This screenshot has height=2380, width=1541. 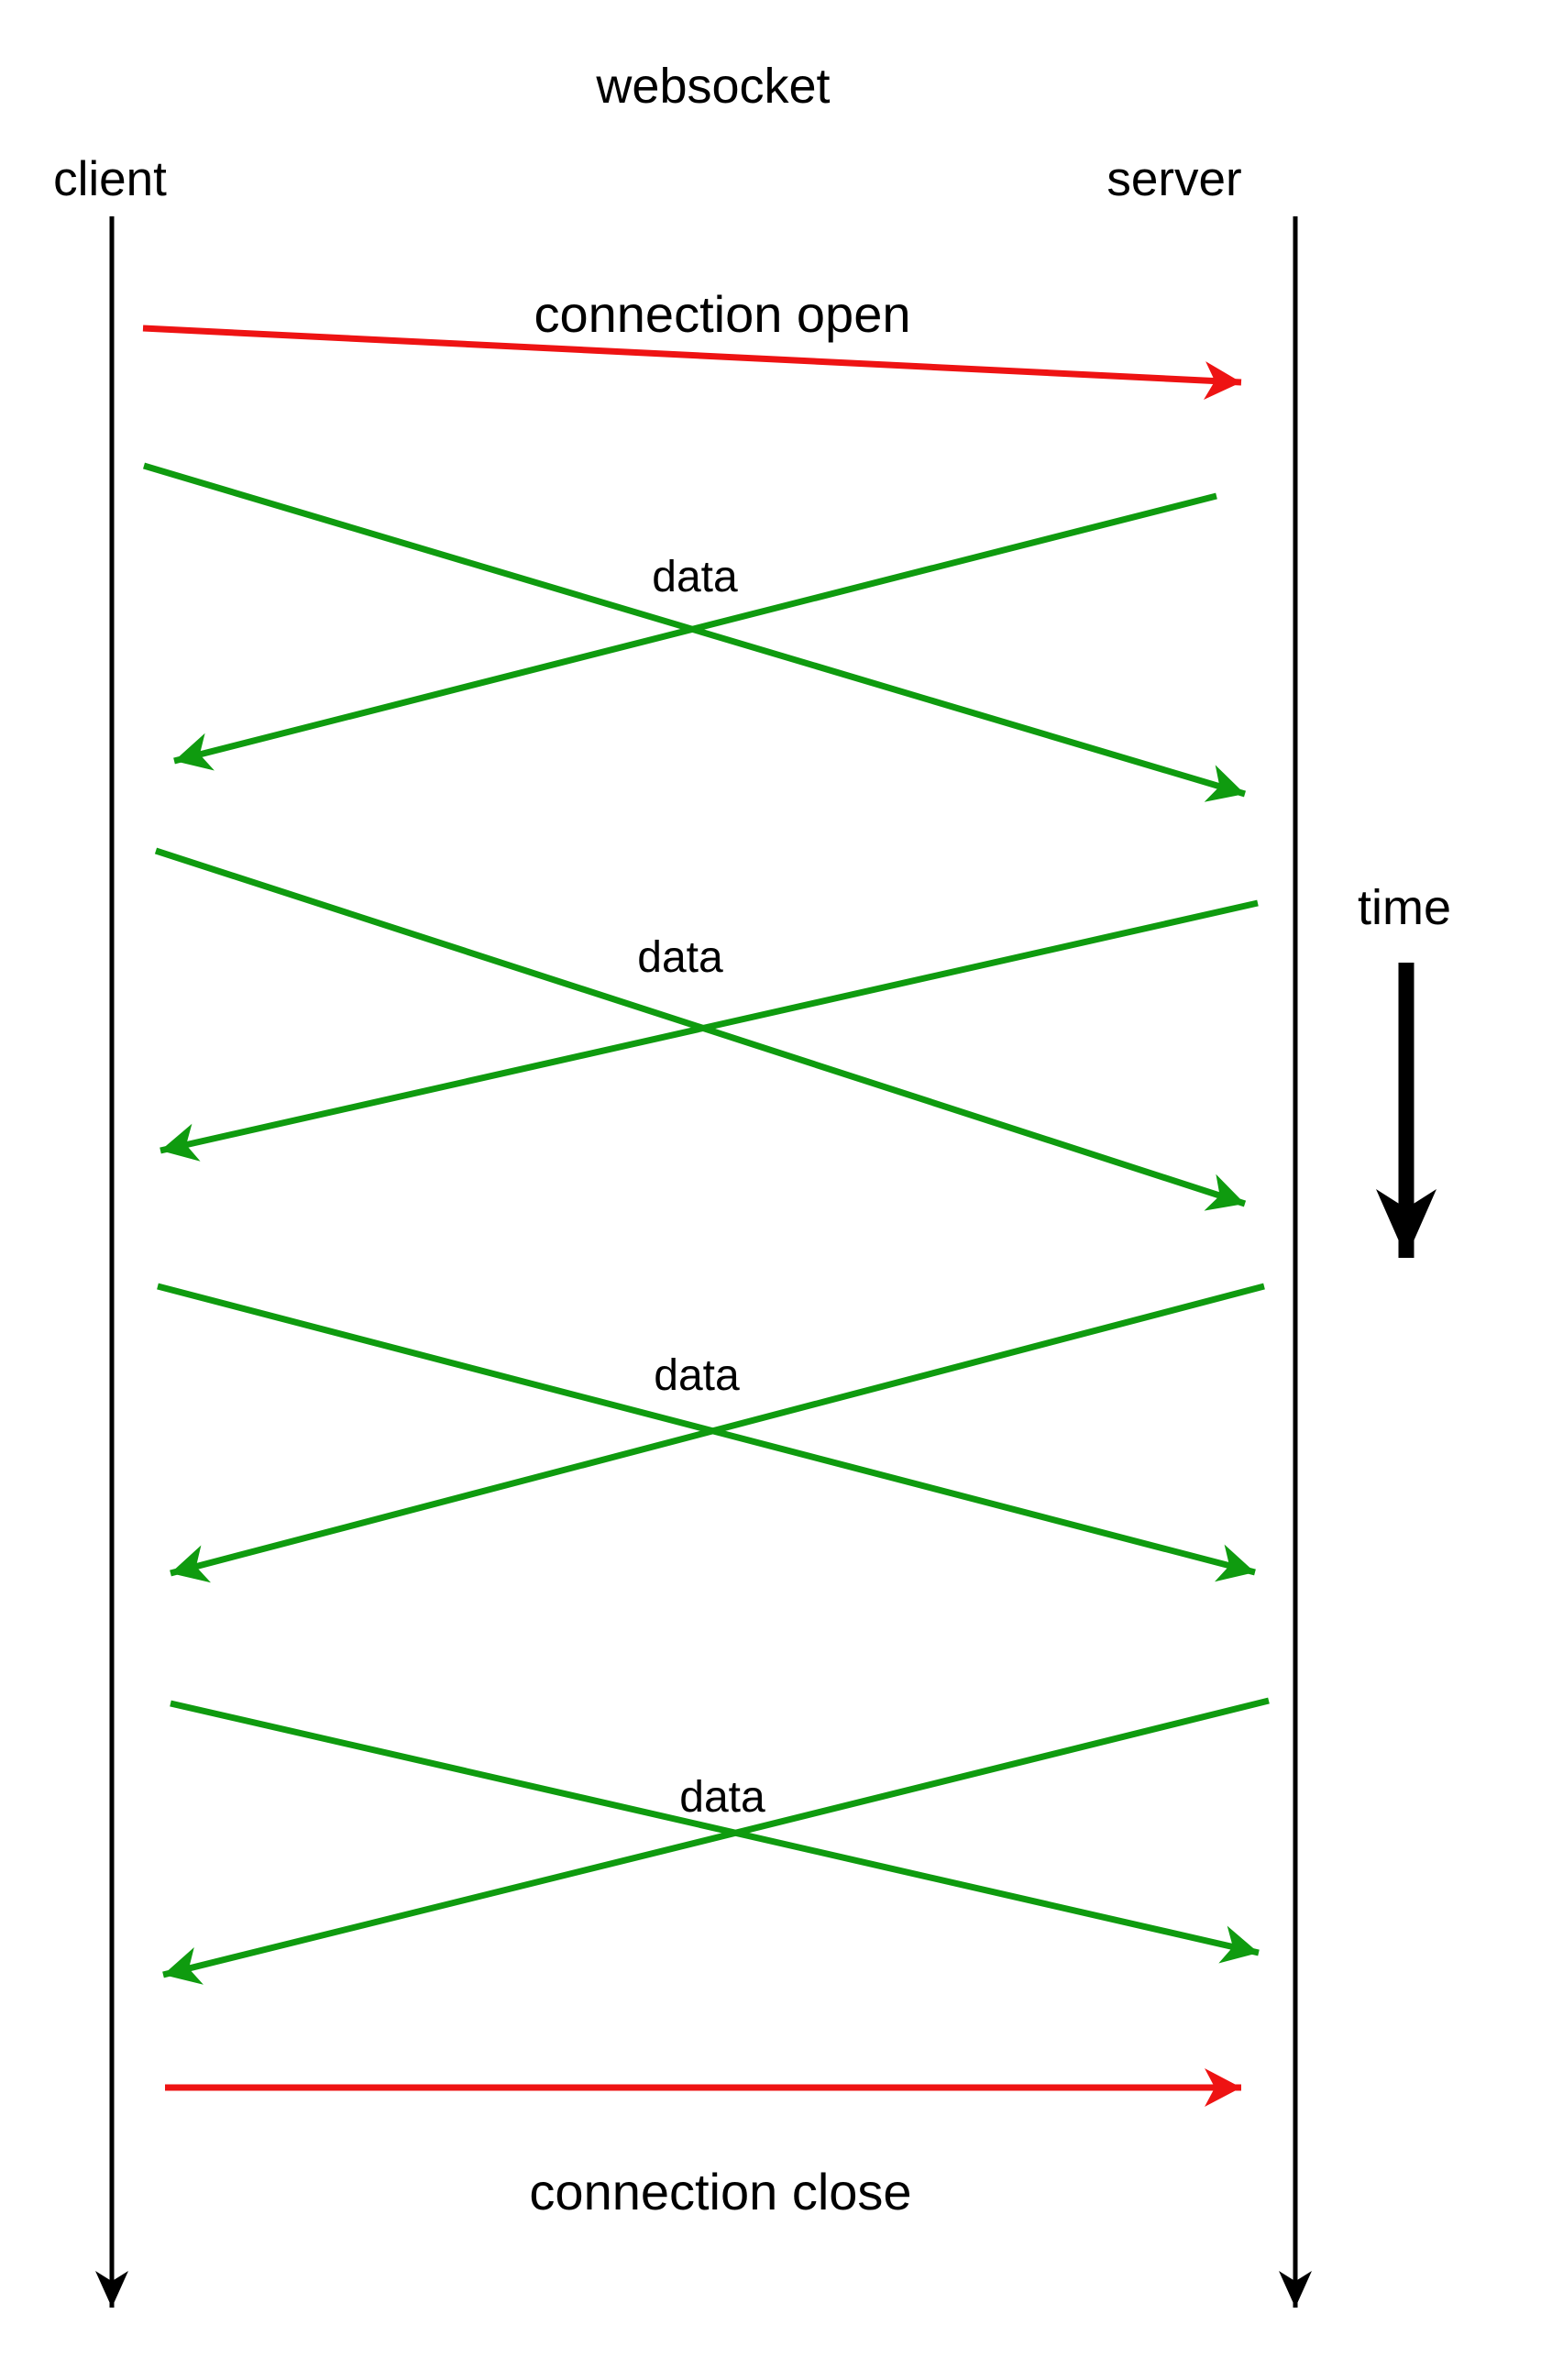 I want to click on server-lifeline-arrowhead, so click(x=1295, y=2289).